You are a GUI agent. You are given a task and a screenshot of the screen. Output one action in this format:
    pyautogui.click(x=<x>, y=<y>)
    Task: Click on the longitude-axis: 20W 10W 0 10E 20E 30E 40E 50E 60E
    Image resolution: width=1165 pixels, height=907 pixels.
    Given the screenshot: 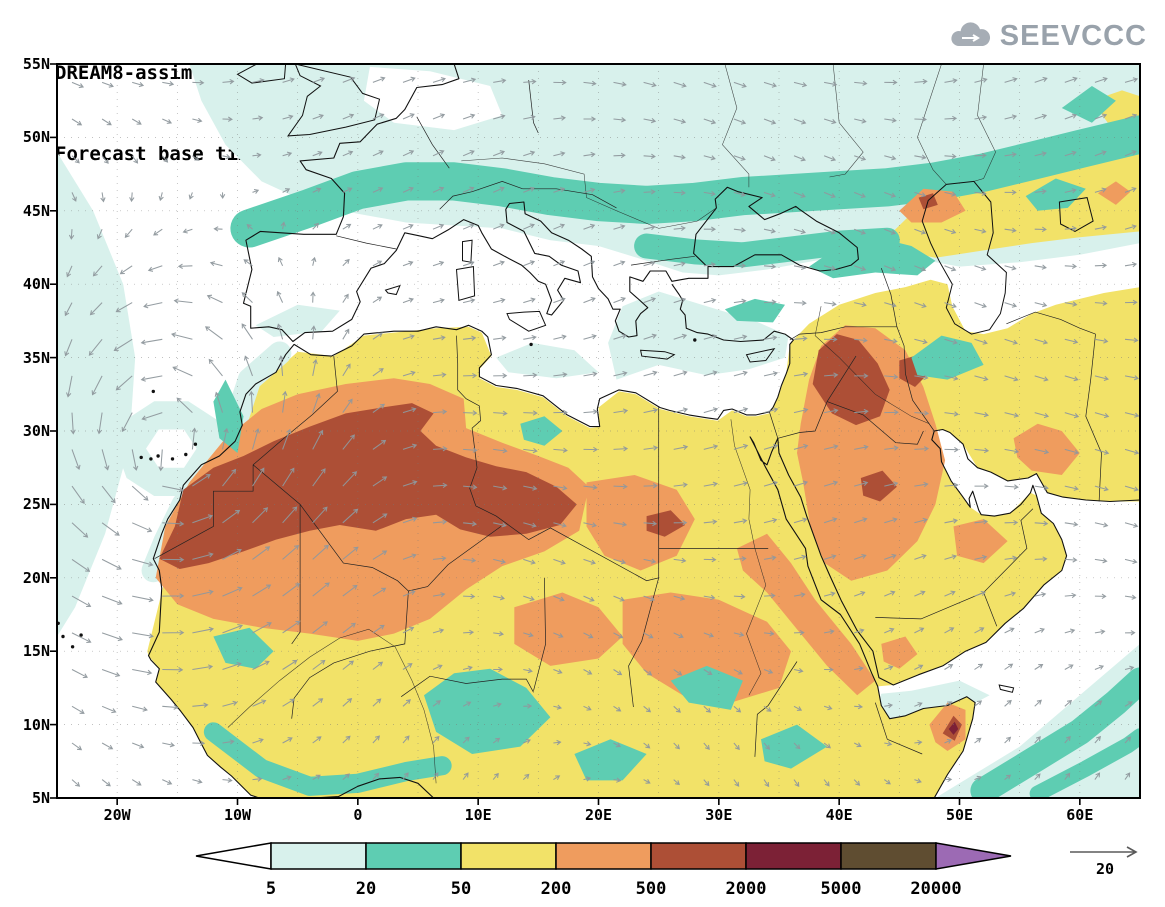 What is the action you would take?
    pyautogui.click(x=582, y=817)
    